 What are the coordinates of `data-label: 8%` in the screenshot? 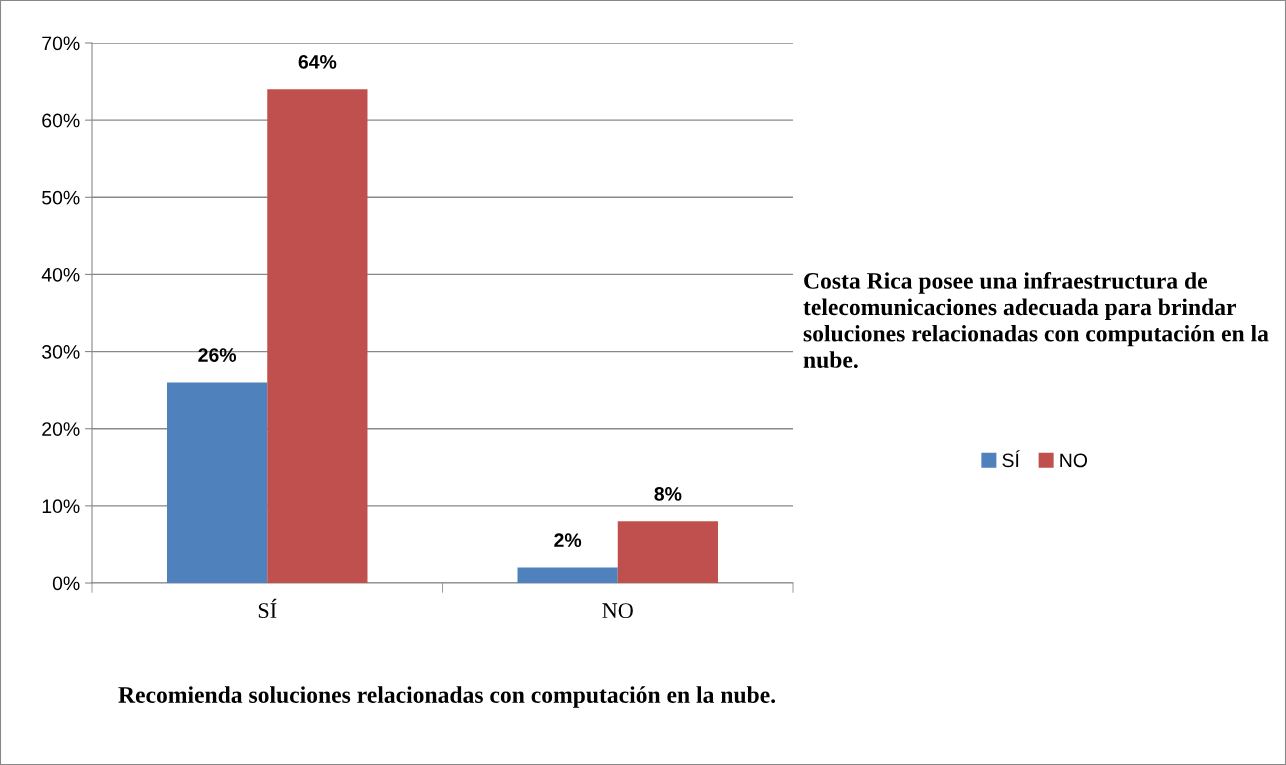 It's located at (668, 494).